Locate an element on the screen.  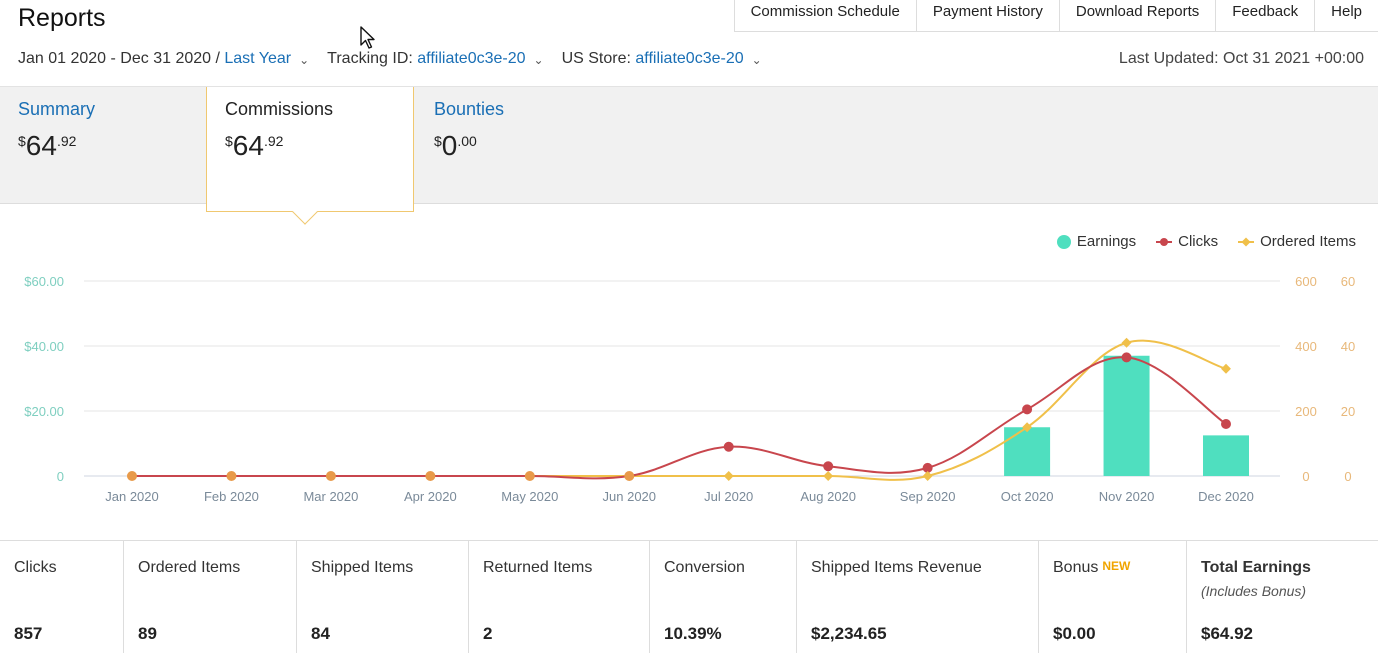
stat-label: Shipped Items Revenue is located at coordinates (896, 567).